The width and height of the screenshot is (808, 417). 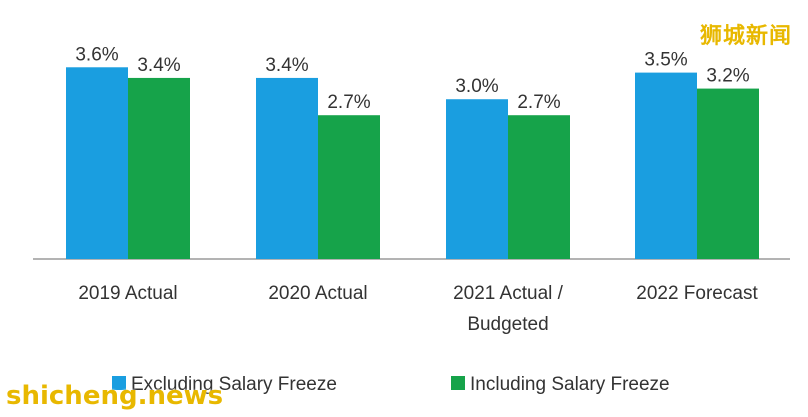 I want to click on legend-label-excluding: Excluding Salary Freeze, so click(x=234, y=384).